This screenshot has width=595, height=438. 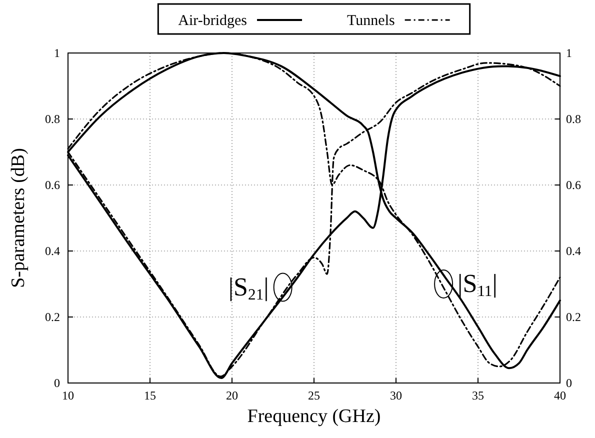 What do you see at coordinates (573, 317) in the screenshot?
I see `y2-tick-label: 0.2` at bounding box center [573, 317].